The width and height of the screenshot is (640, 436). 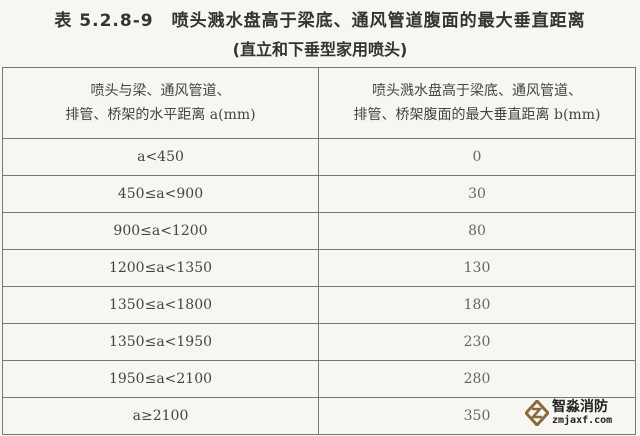 I want to click on cell-b: 130, so click(x=477, y=268).